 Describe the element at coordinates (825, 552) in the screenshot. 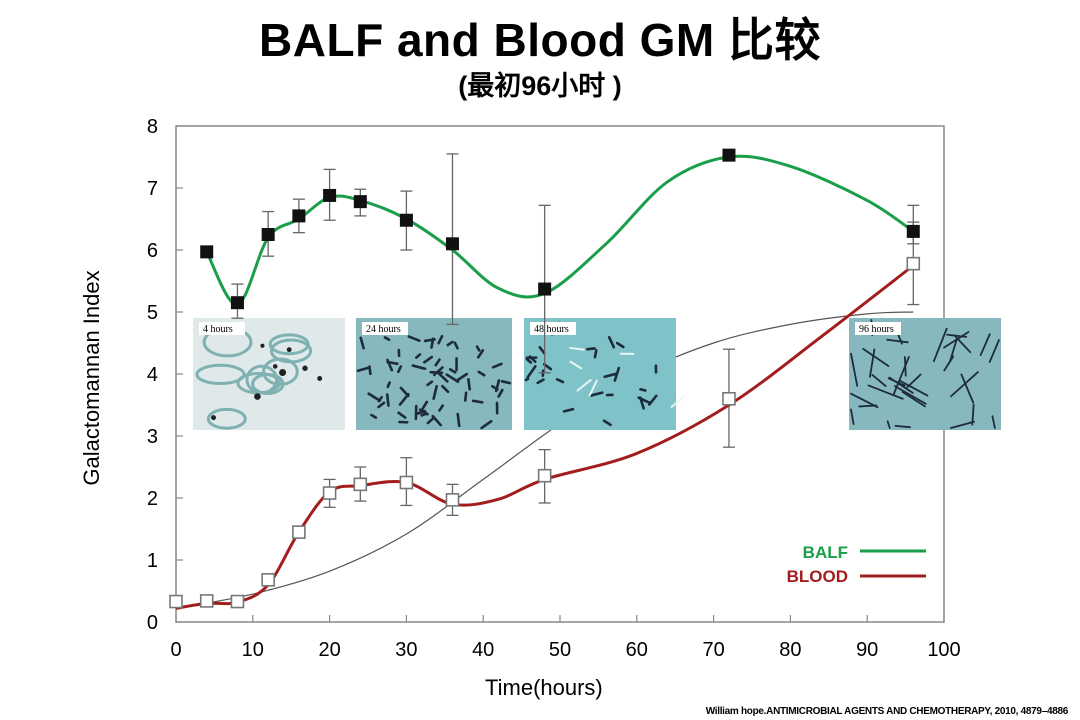

I see `legend-balf-label: BALF` at that location.